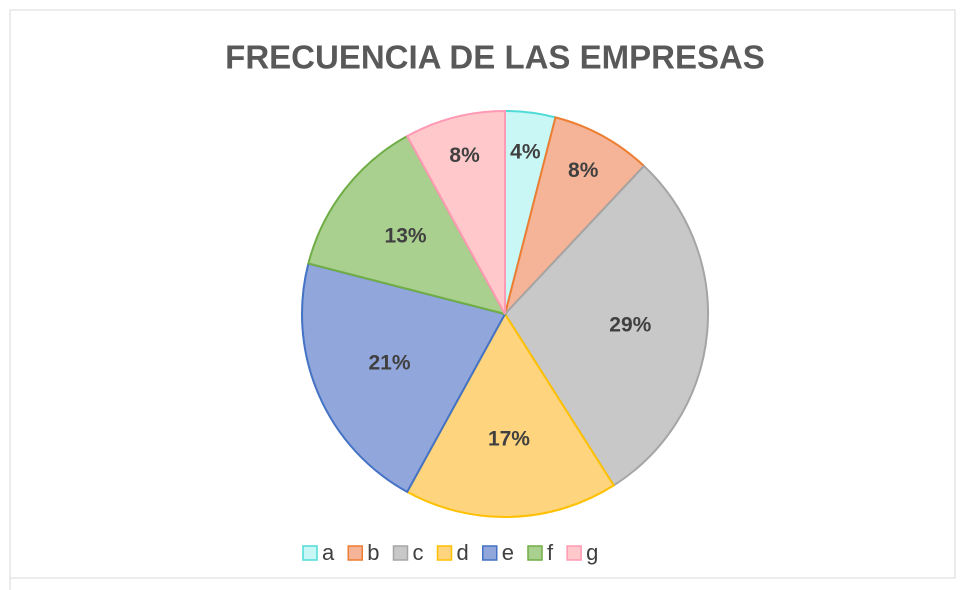 This screenshot has width=966, height=590. What do you see at coordinates (406, 235) in the screenshot?
I see `data-label: 13%` at bounding box center [406, 235].